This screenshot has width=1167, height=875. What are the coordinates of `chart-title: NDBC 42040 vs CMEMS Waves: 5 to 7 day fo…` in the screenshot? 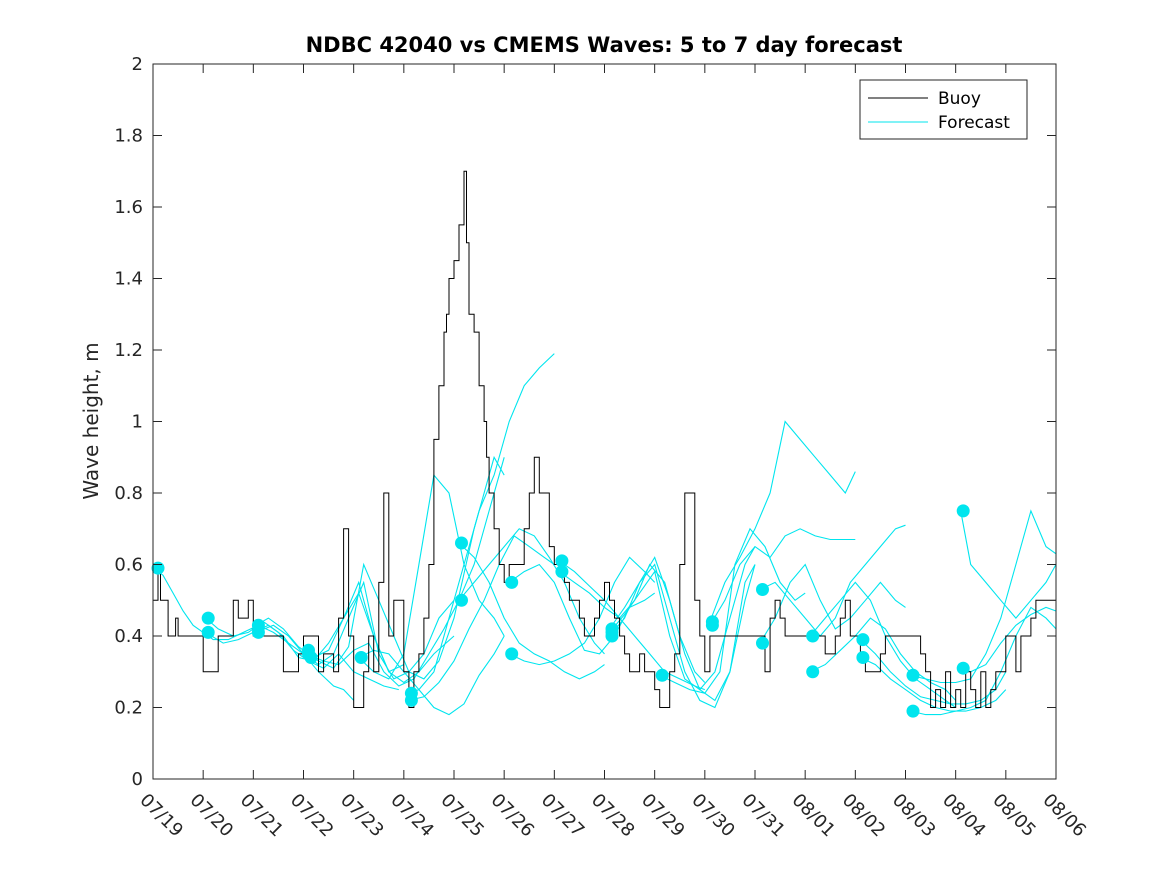 It's located at (604, 45).